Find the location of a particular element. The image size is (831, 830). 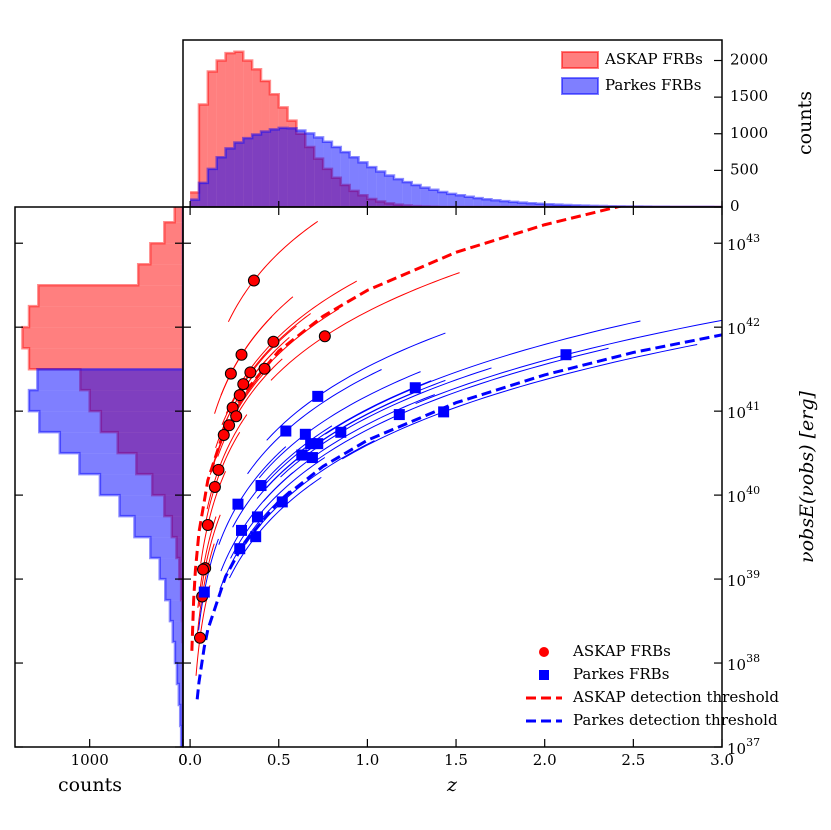

y-tick-label: 1000 is located at coordinates (749, 133).